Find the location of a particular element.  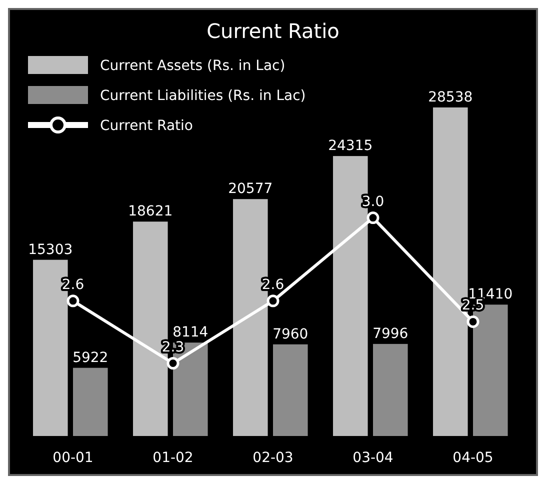

x-tick-label: 00-01 is located at coordinates (73, 458).